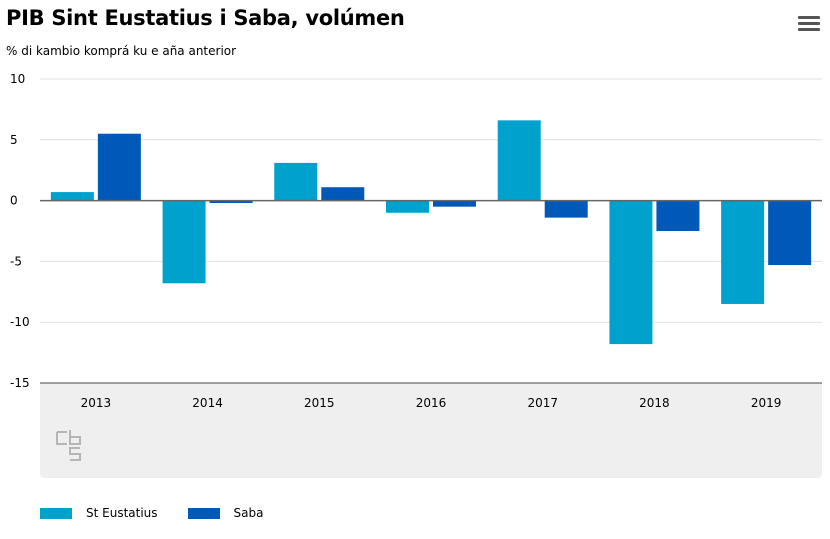  What do you see at coordinates (14, 140) in the screenshot?
I see `y-tick-label: 5` at bounding box center [14, 140].